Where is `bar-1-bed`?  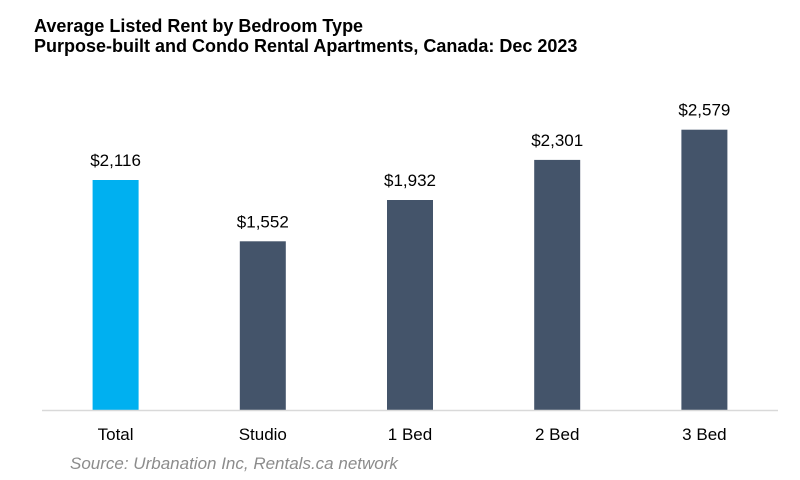
bar-1-bed is located at coordinates (410, 305).